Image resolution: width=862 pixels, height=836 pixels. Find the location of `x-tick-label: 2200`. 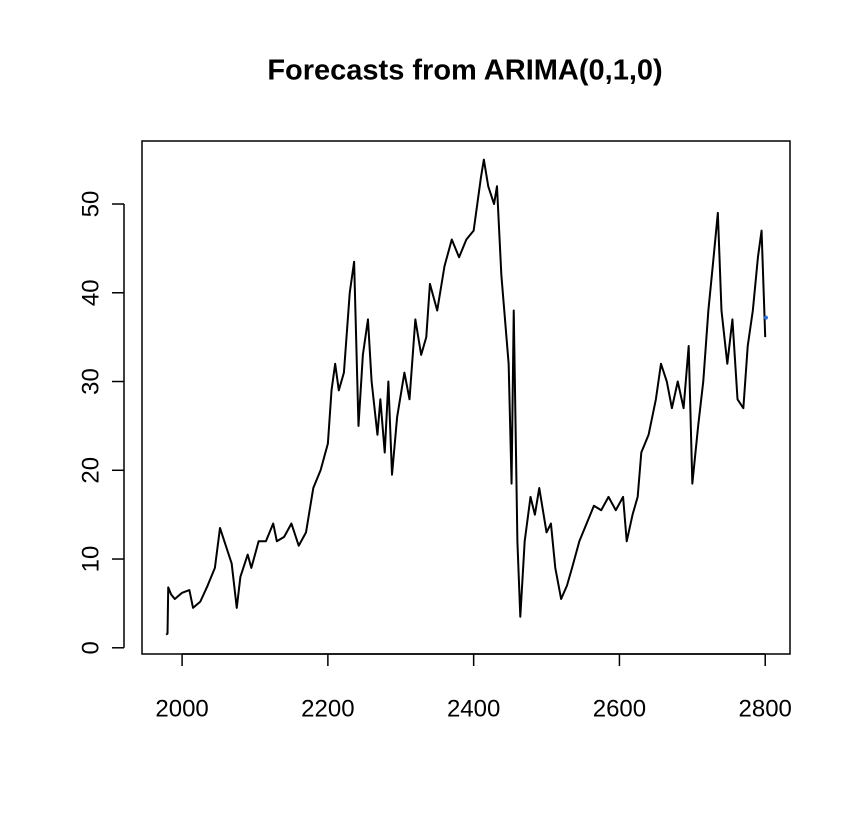

x-tick-label: 2200 is located at coordinates (327, 708).